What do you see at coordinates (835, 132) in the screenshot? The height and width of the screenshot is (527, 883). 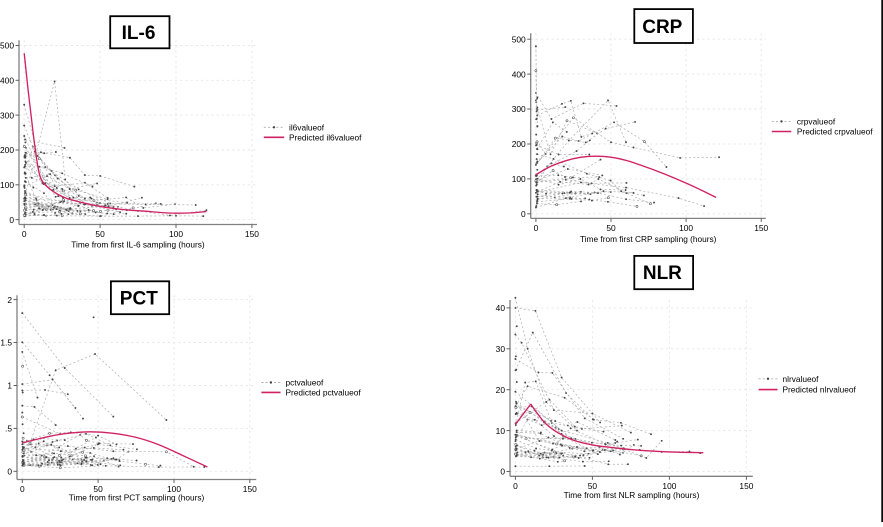 I see `svg-text: Predicted crpvalueof` at bounding box center [835, 132].